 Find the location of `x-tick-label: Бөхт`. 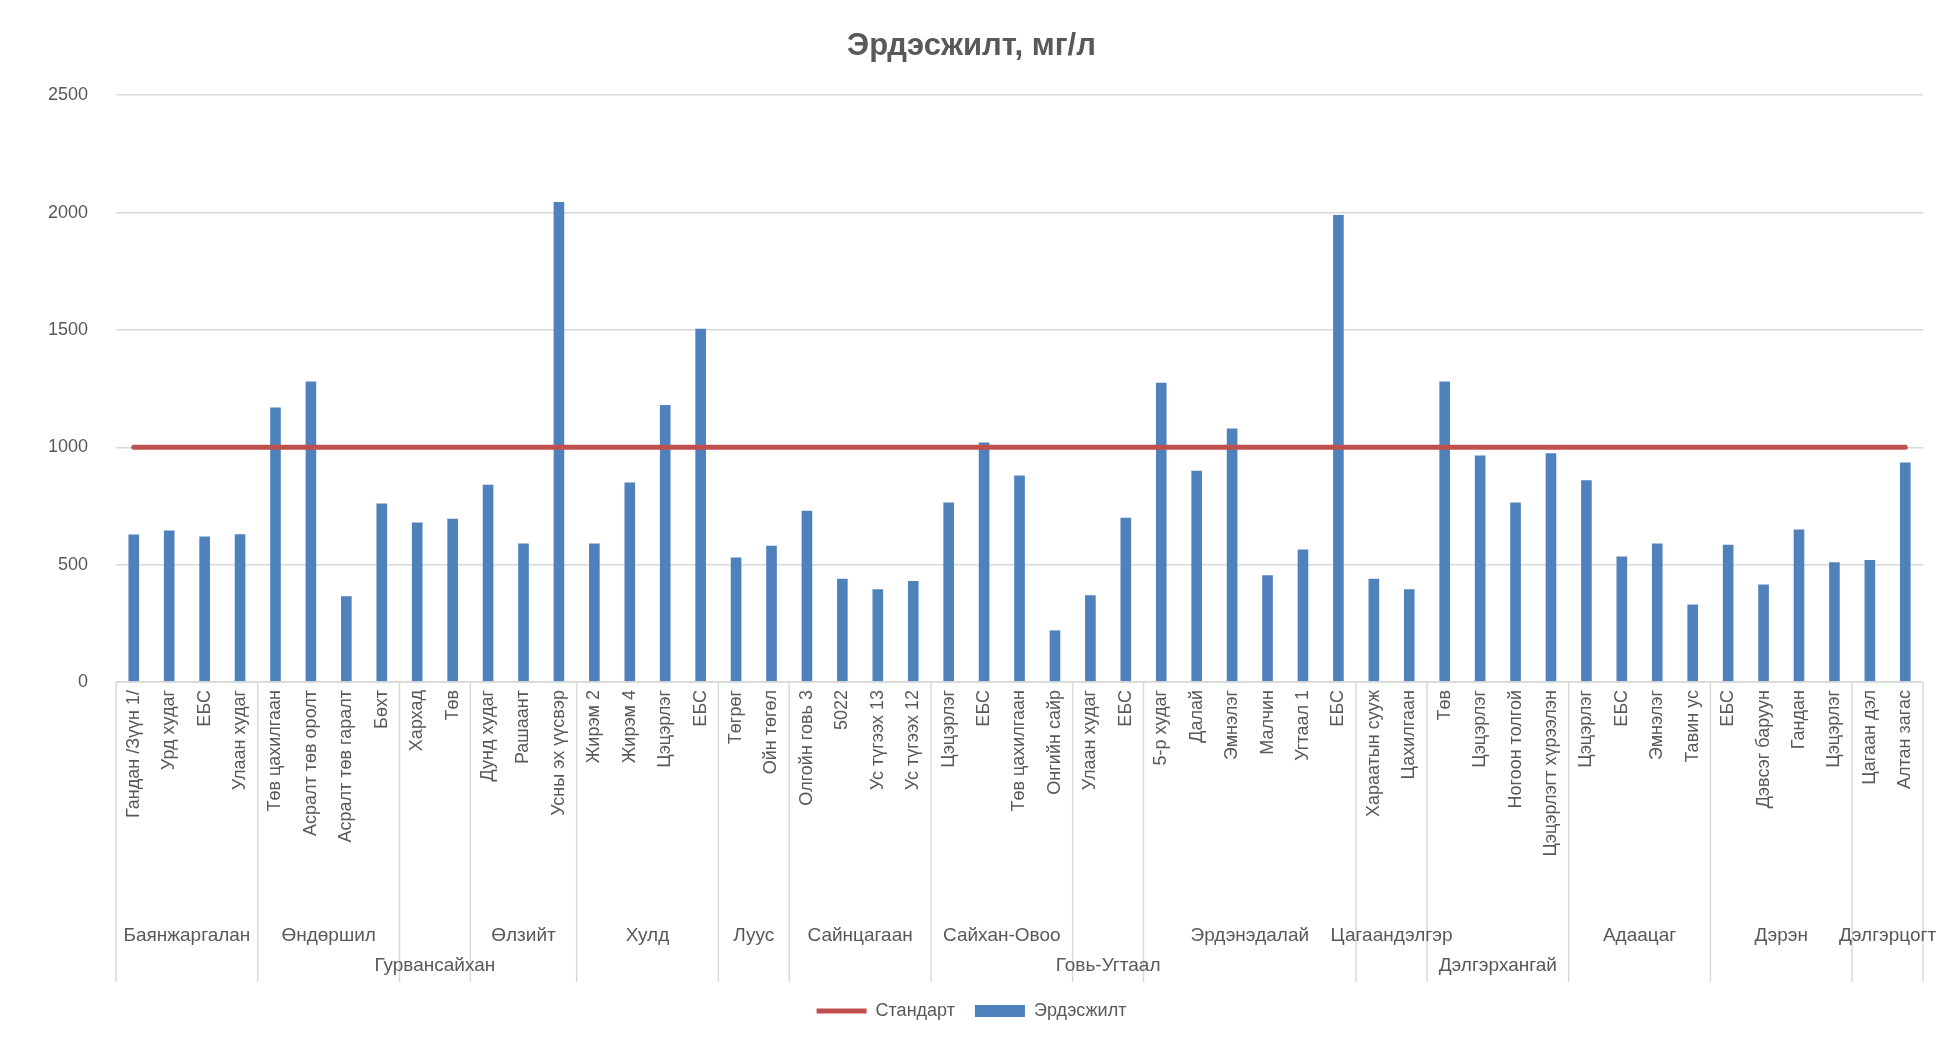

x-tick-label: Бөхт is located at coordinates (380, 709).